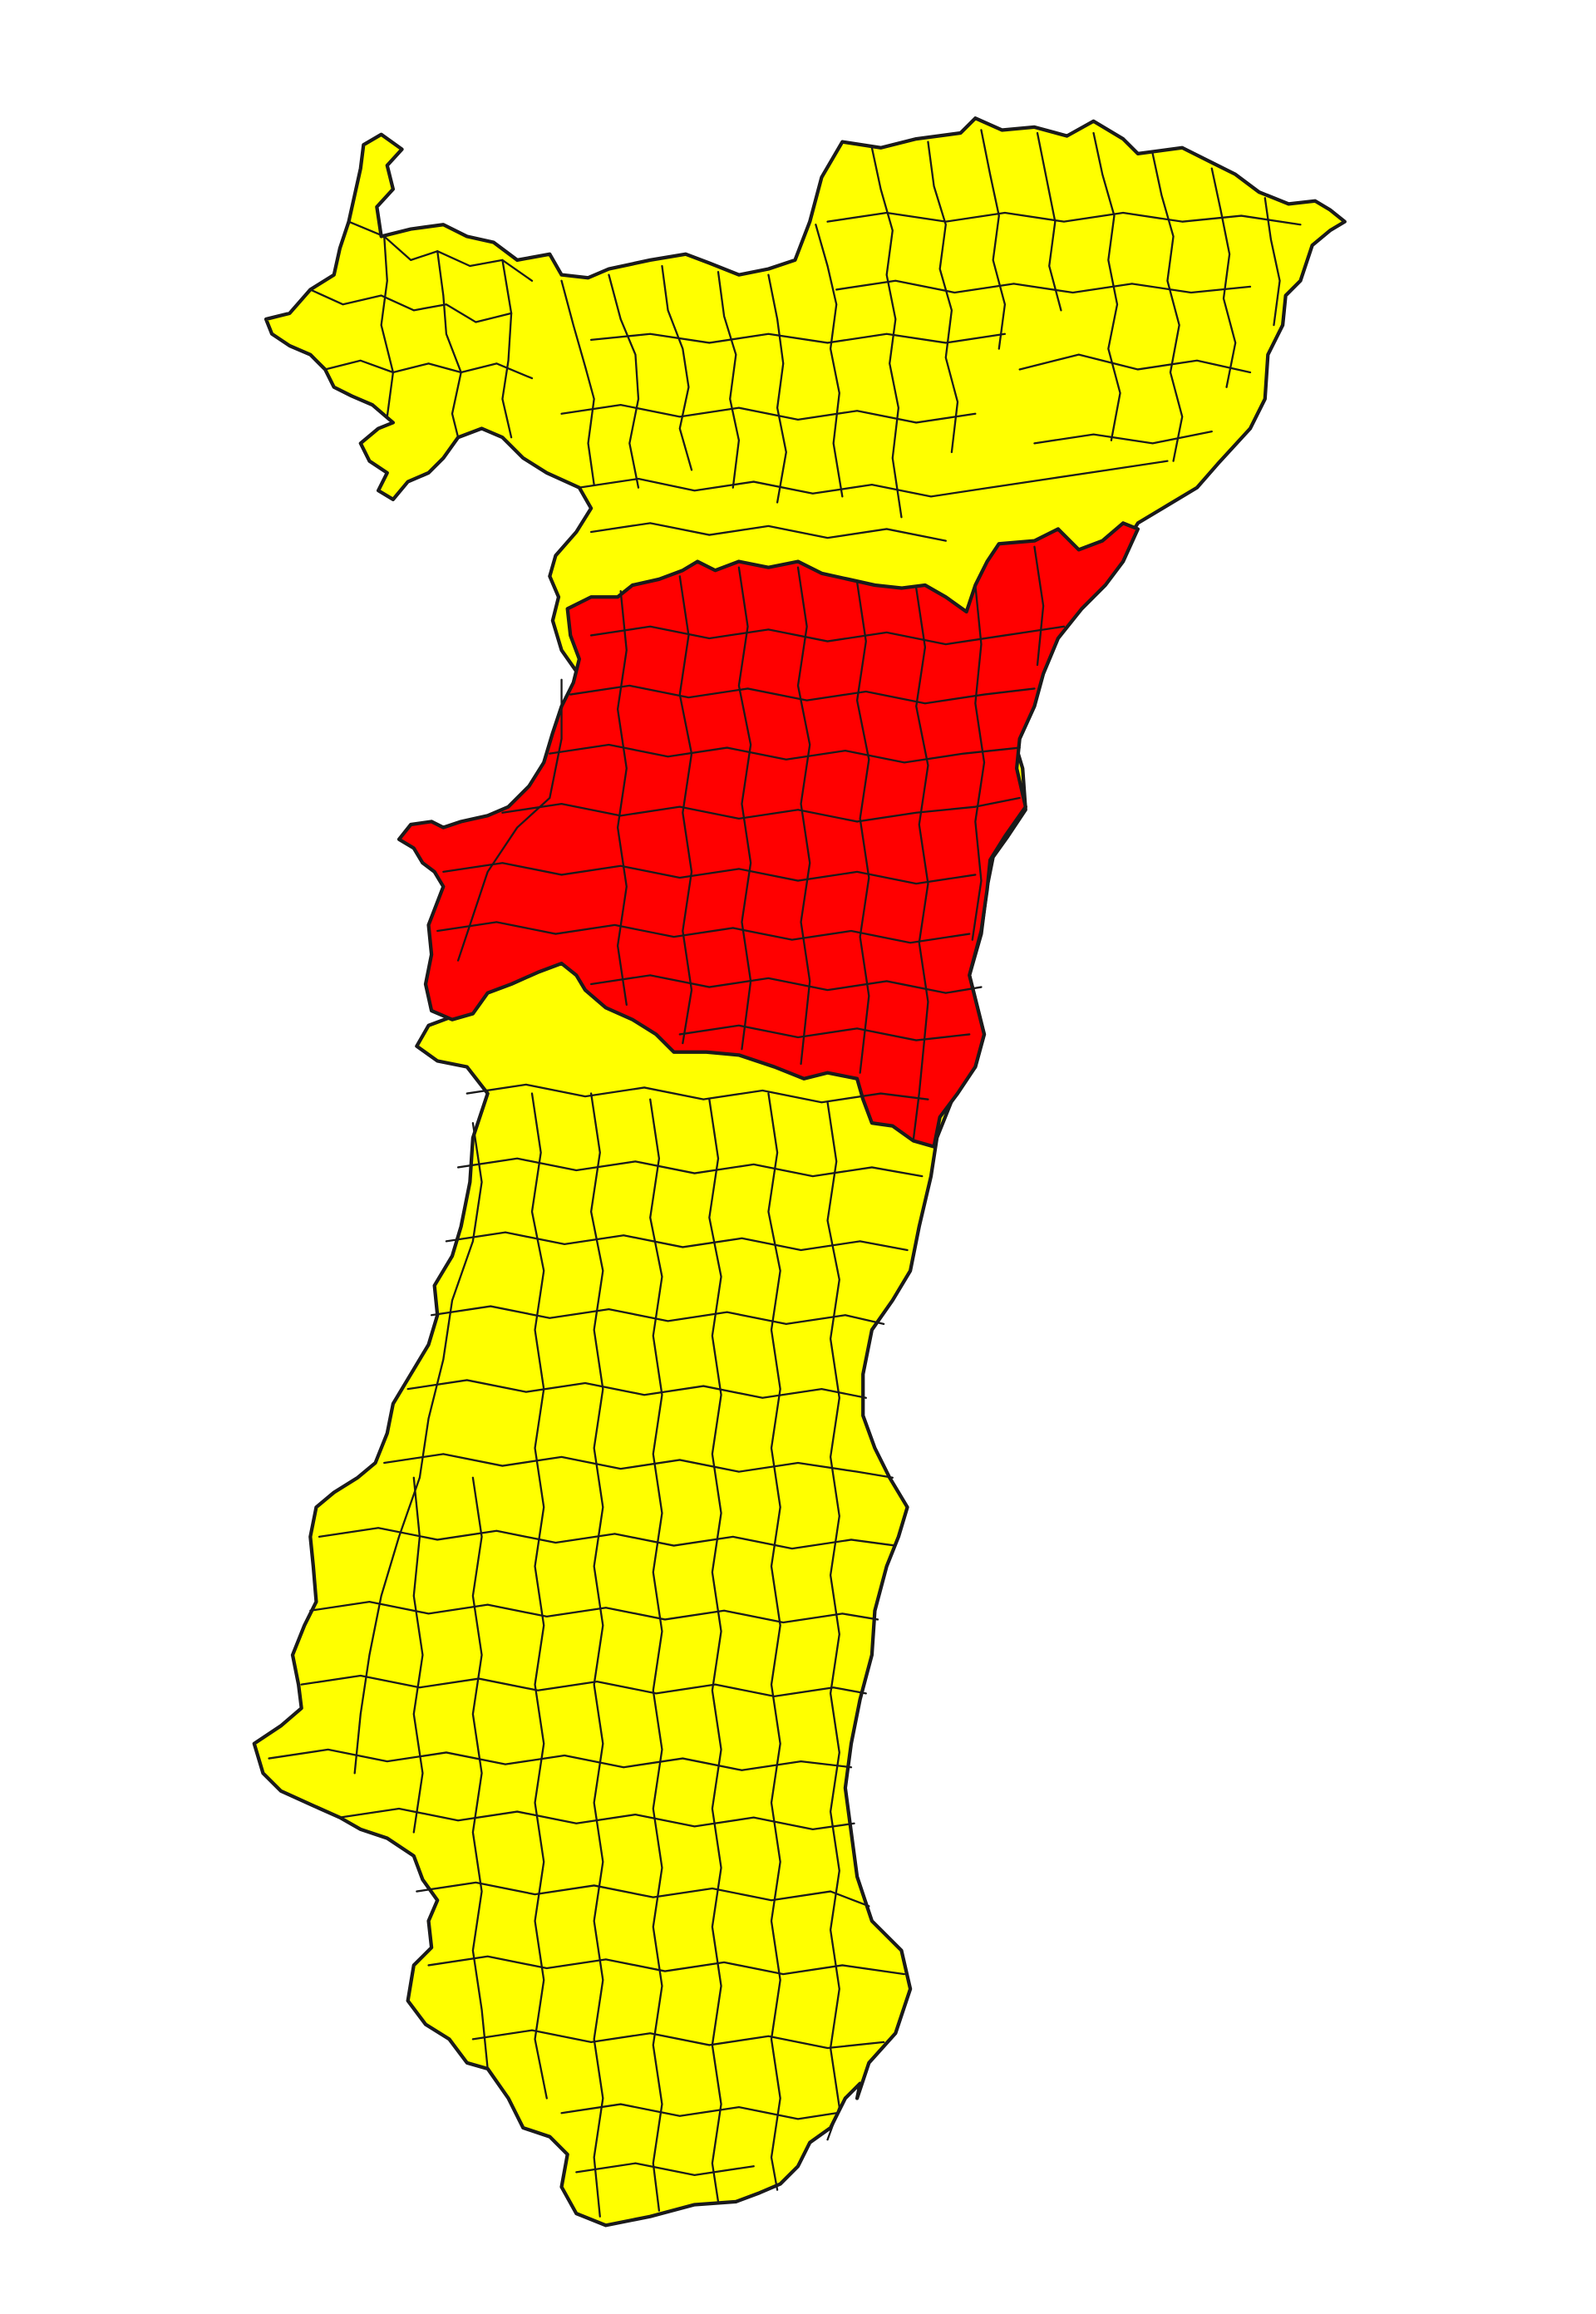 This screenshot has height=2314, width=1596. I want to click on commune-borders-central, so click(751, 843).